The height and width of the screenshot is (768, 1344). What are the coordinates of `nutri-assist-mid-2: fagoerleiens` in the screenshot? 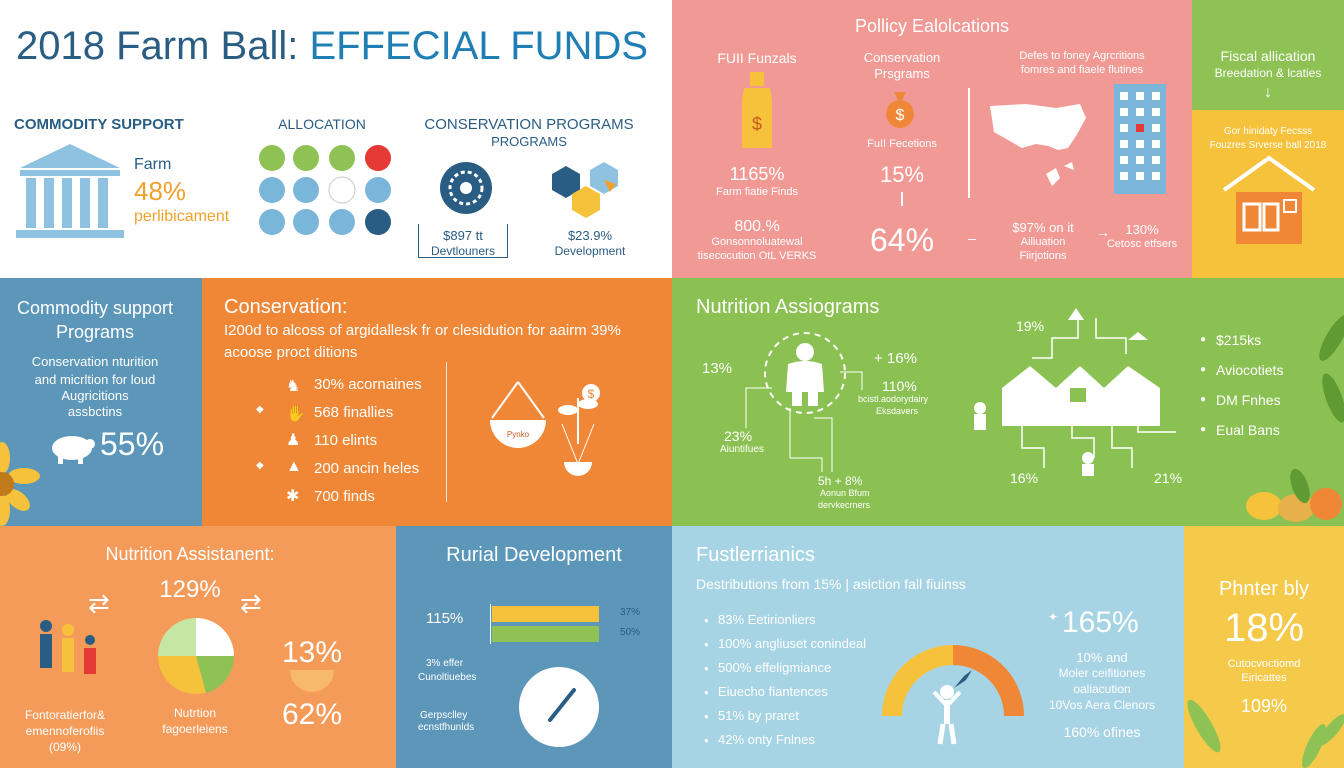 It's located at (195, 729).